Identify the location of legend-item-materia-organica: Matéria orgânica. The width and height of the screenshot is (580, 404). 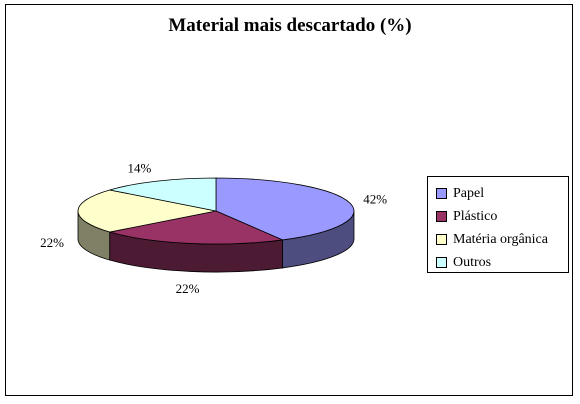
(498, 239).